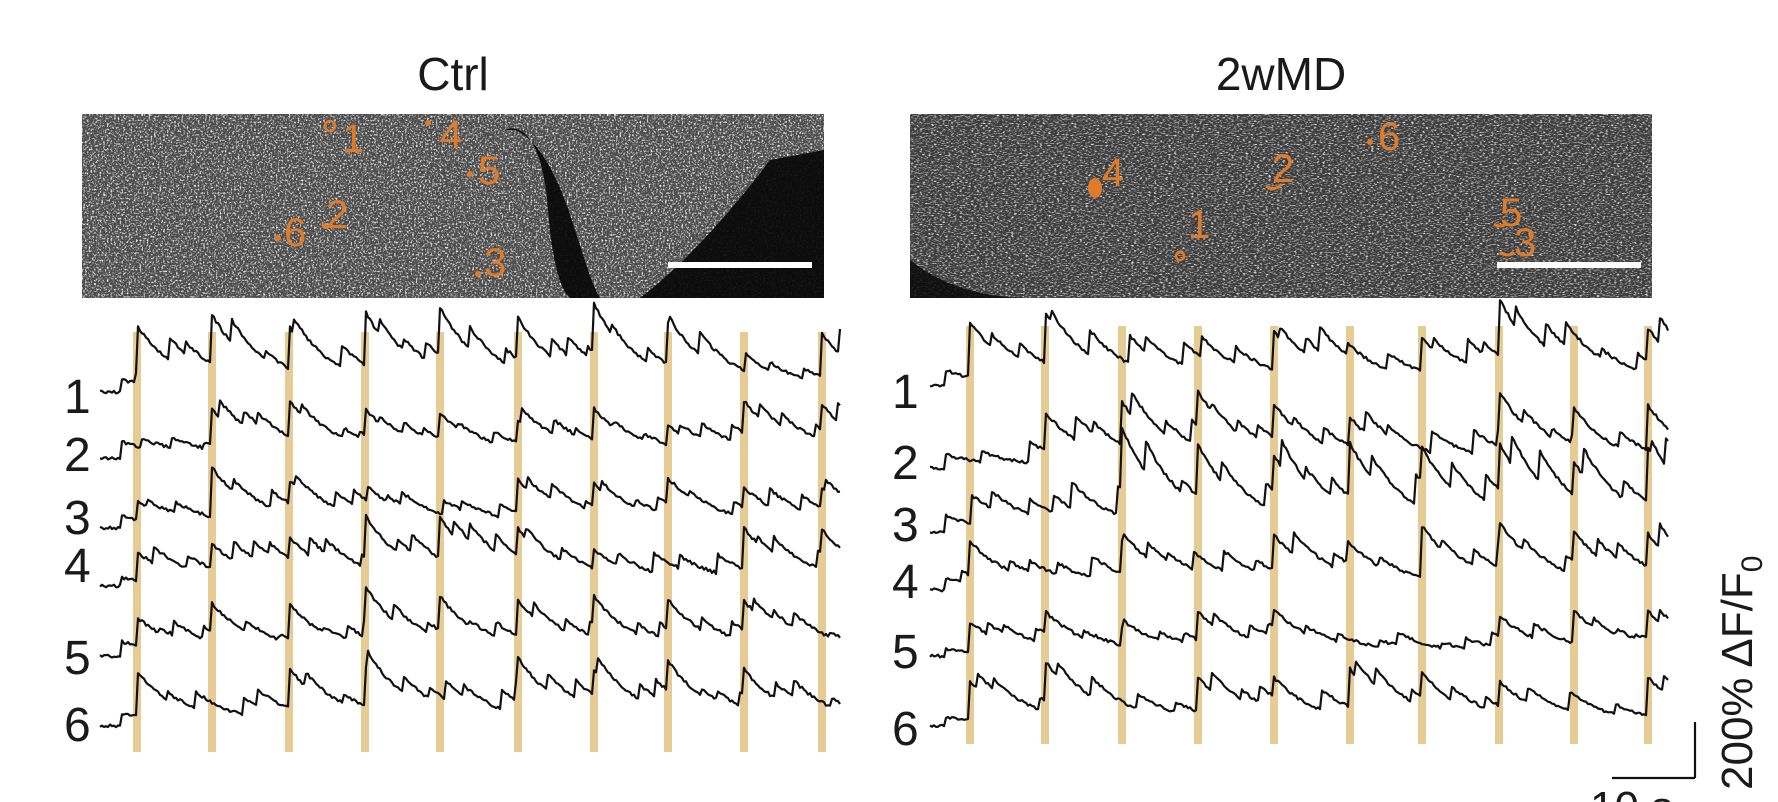 This screenshot has width=1778, height=802. What do you see at coordinates (905, 463) in the screenshot?
I see `trace-label-2wmd-2: 2` at bounding box center [905, 463].